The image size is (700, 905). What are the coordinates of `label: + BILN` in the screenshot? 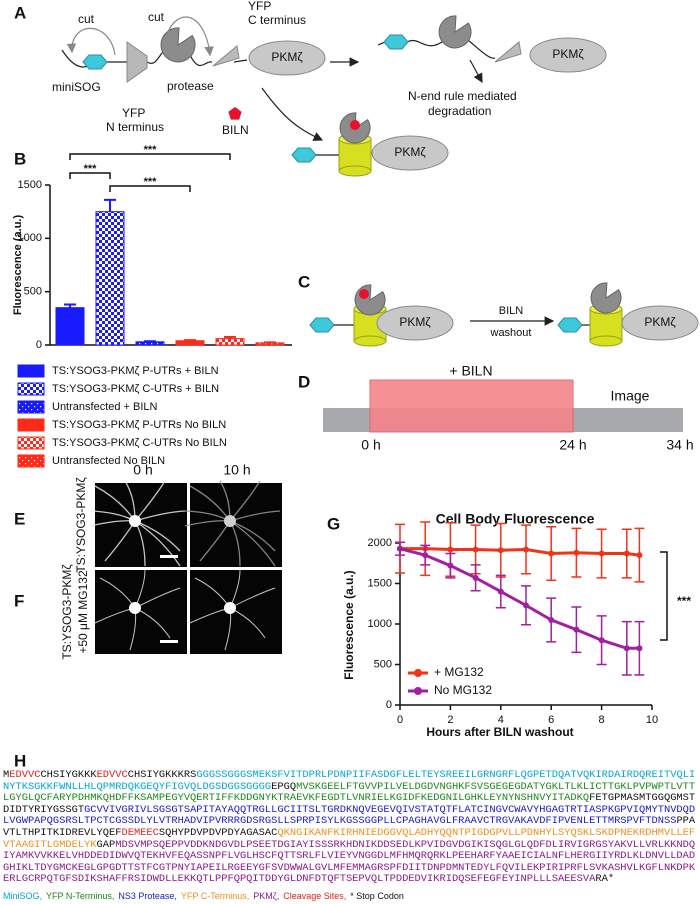 It's located at (470, 371).